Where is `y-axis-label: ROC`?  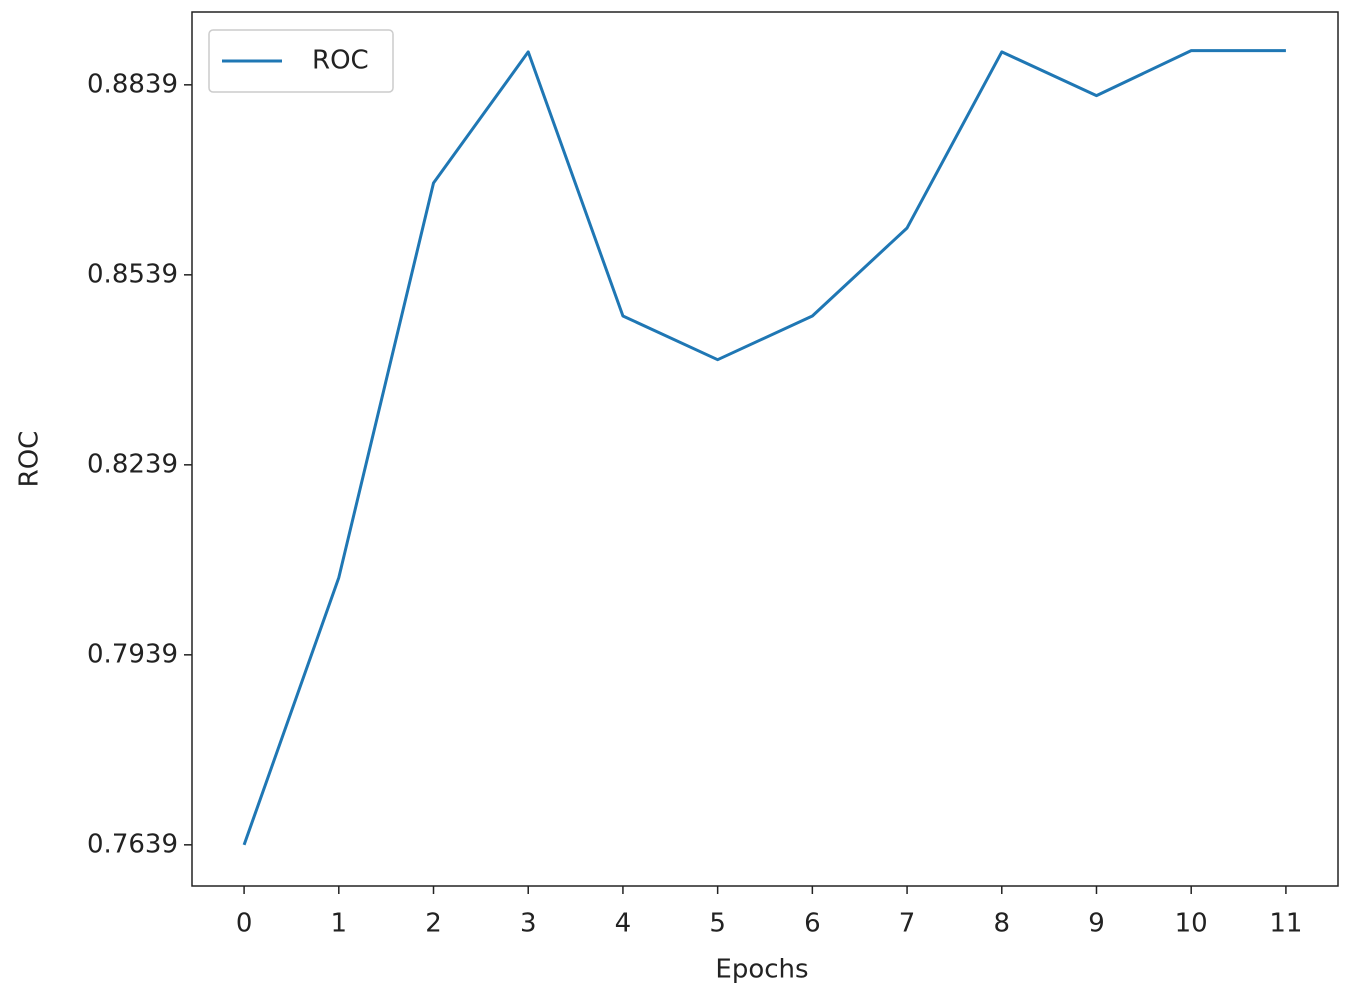
y-axis-label: ROC is located at coordinates (30, 459).